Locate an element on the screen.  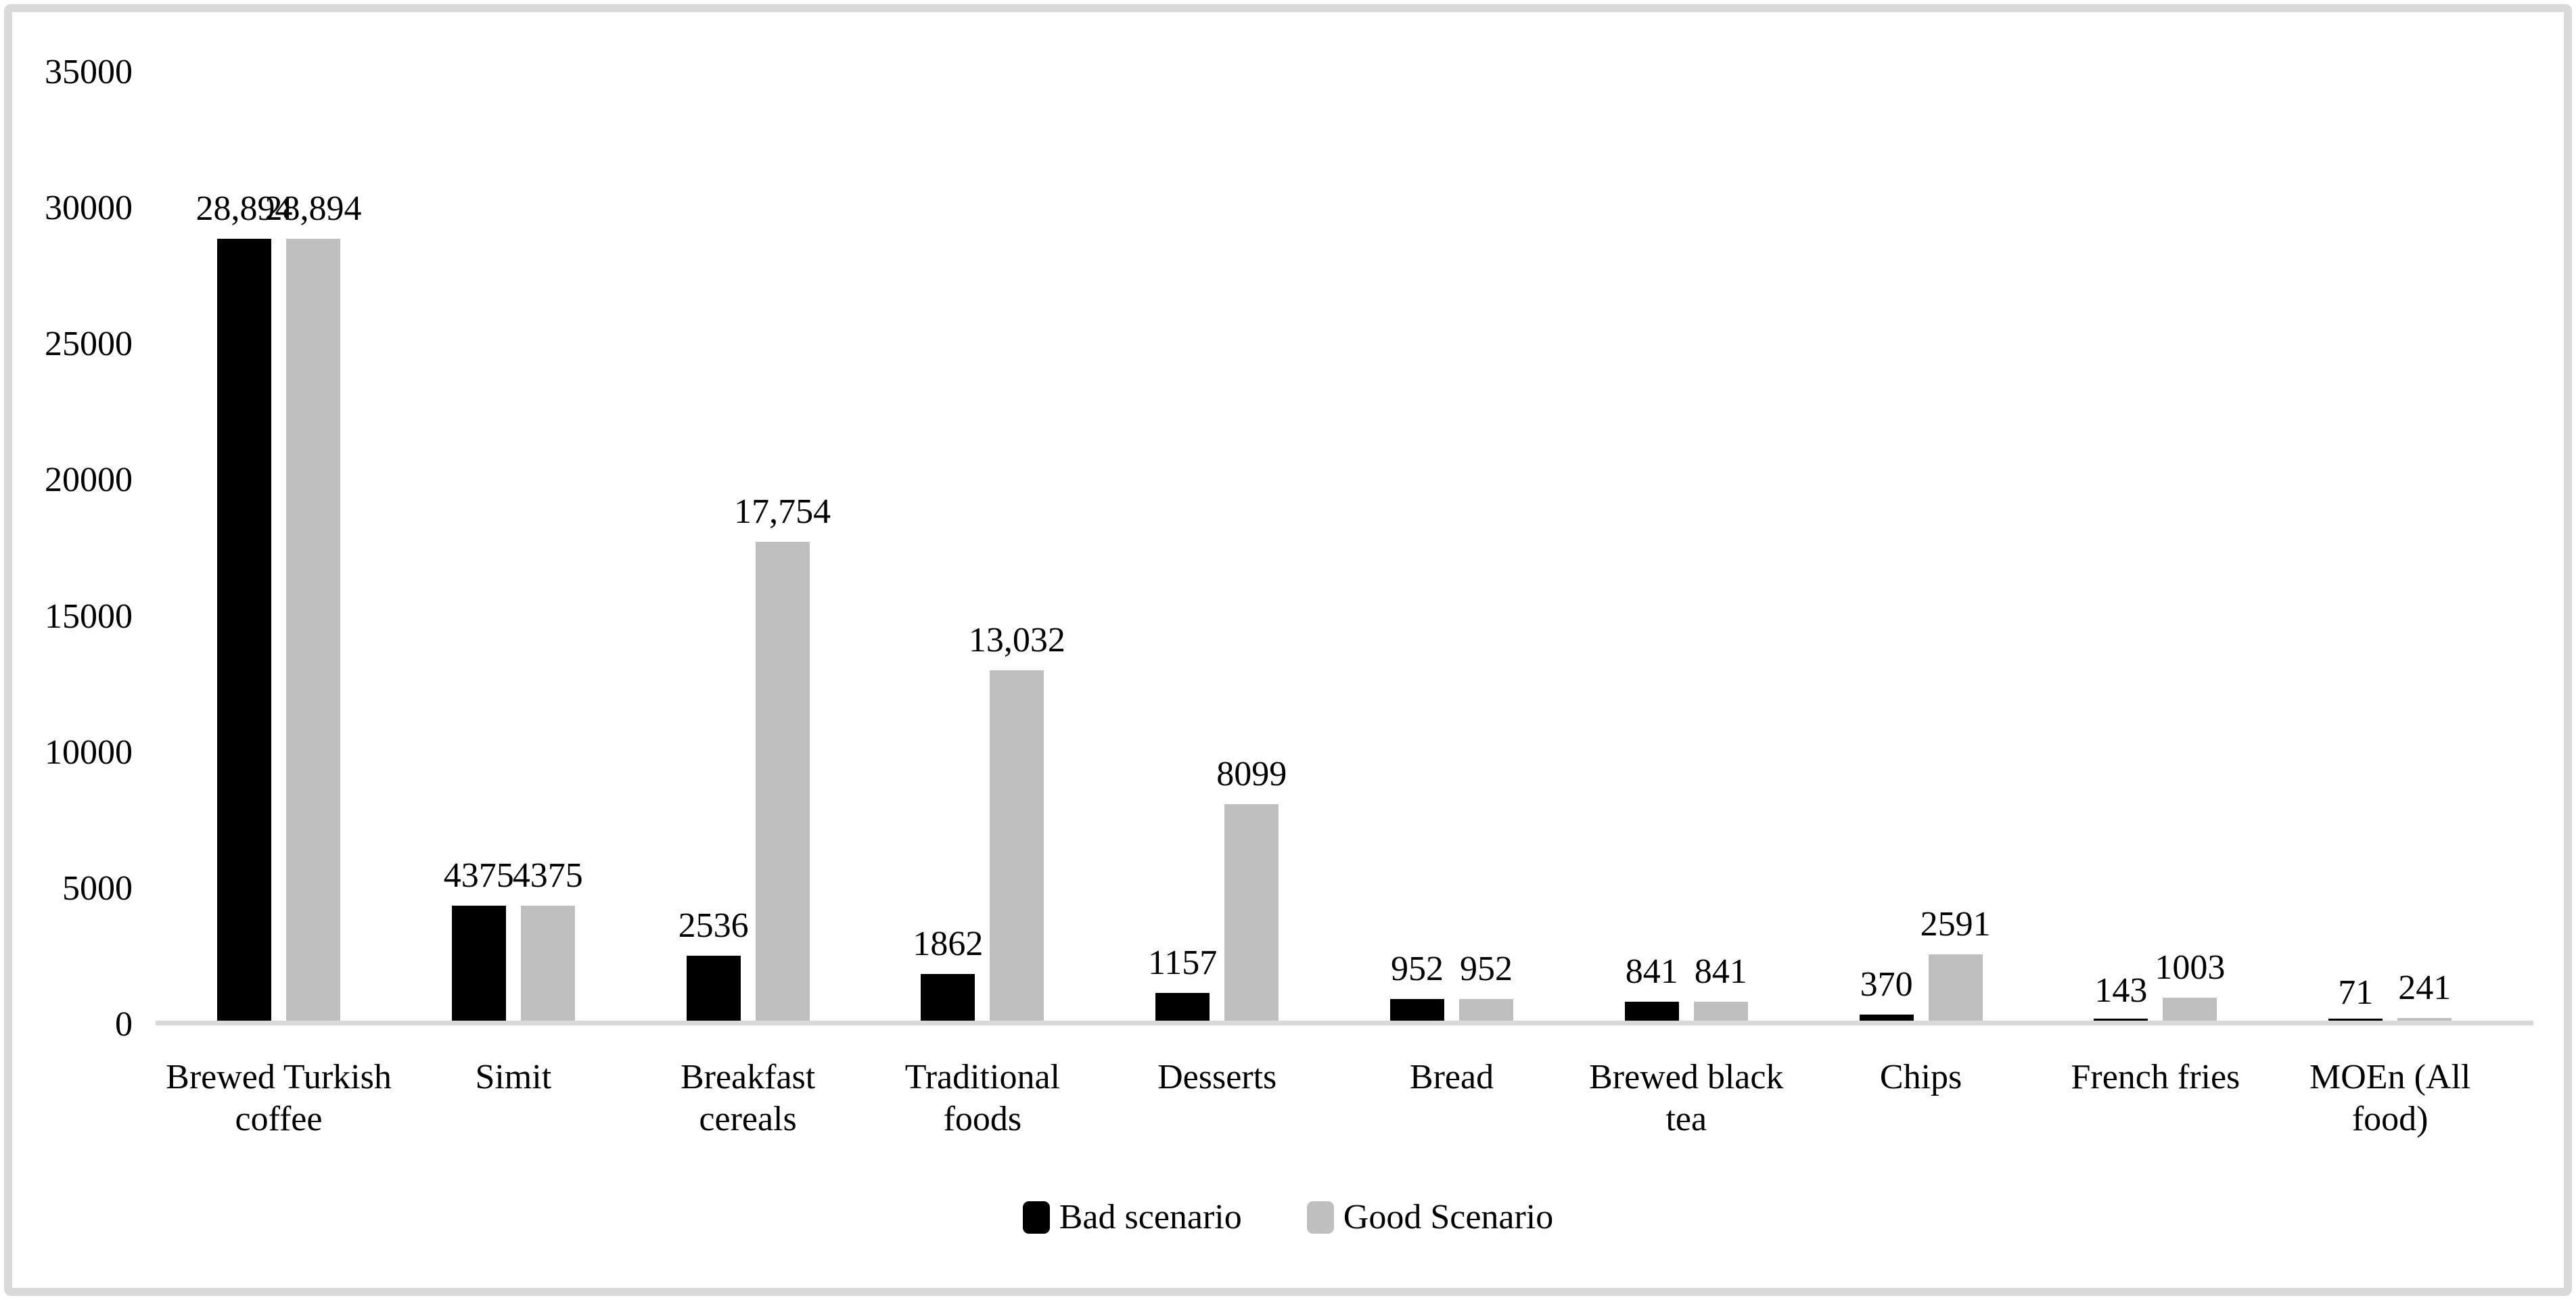
bar-value-label: 2591 is located at coordinates (1955, 924).